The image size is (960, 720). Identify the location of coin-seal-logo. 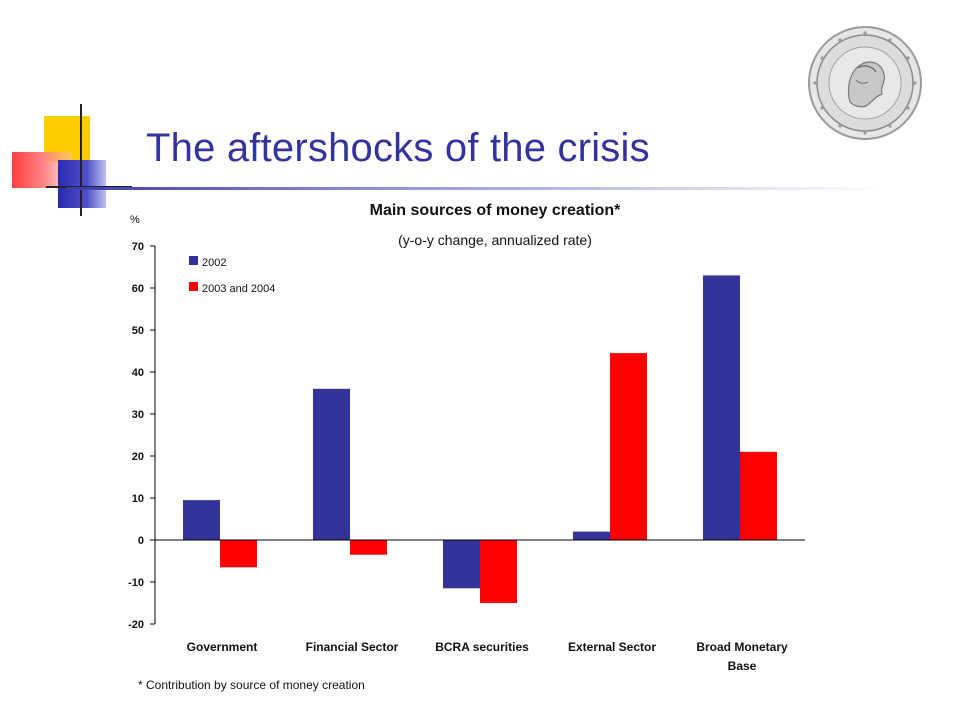
(865, 83).